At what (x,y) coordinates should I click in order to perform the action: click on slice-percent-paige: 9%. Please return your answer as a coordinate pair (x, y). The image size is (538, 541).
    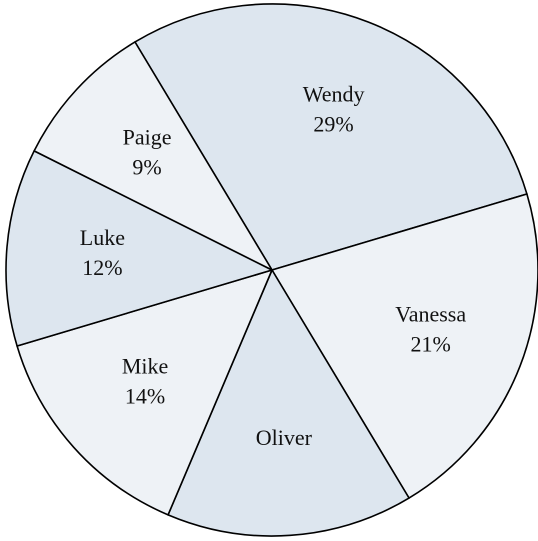
    Looking at the image, I should click on (146, 166).